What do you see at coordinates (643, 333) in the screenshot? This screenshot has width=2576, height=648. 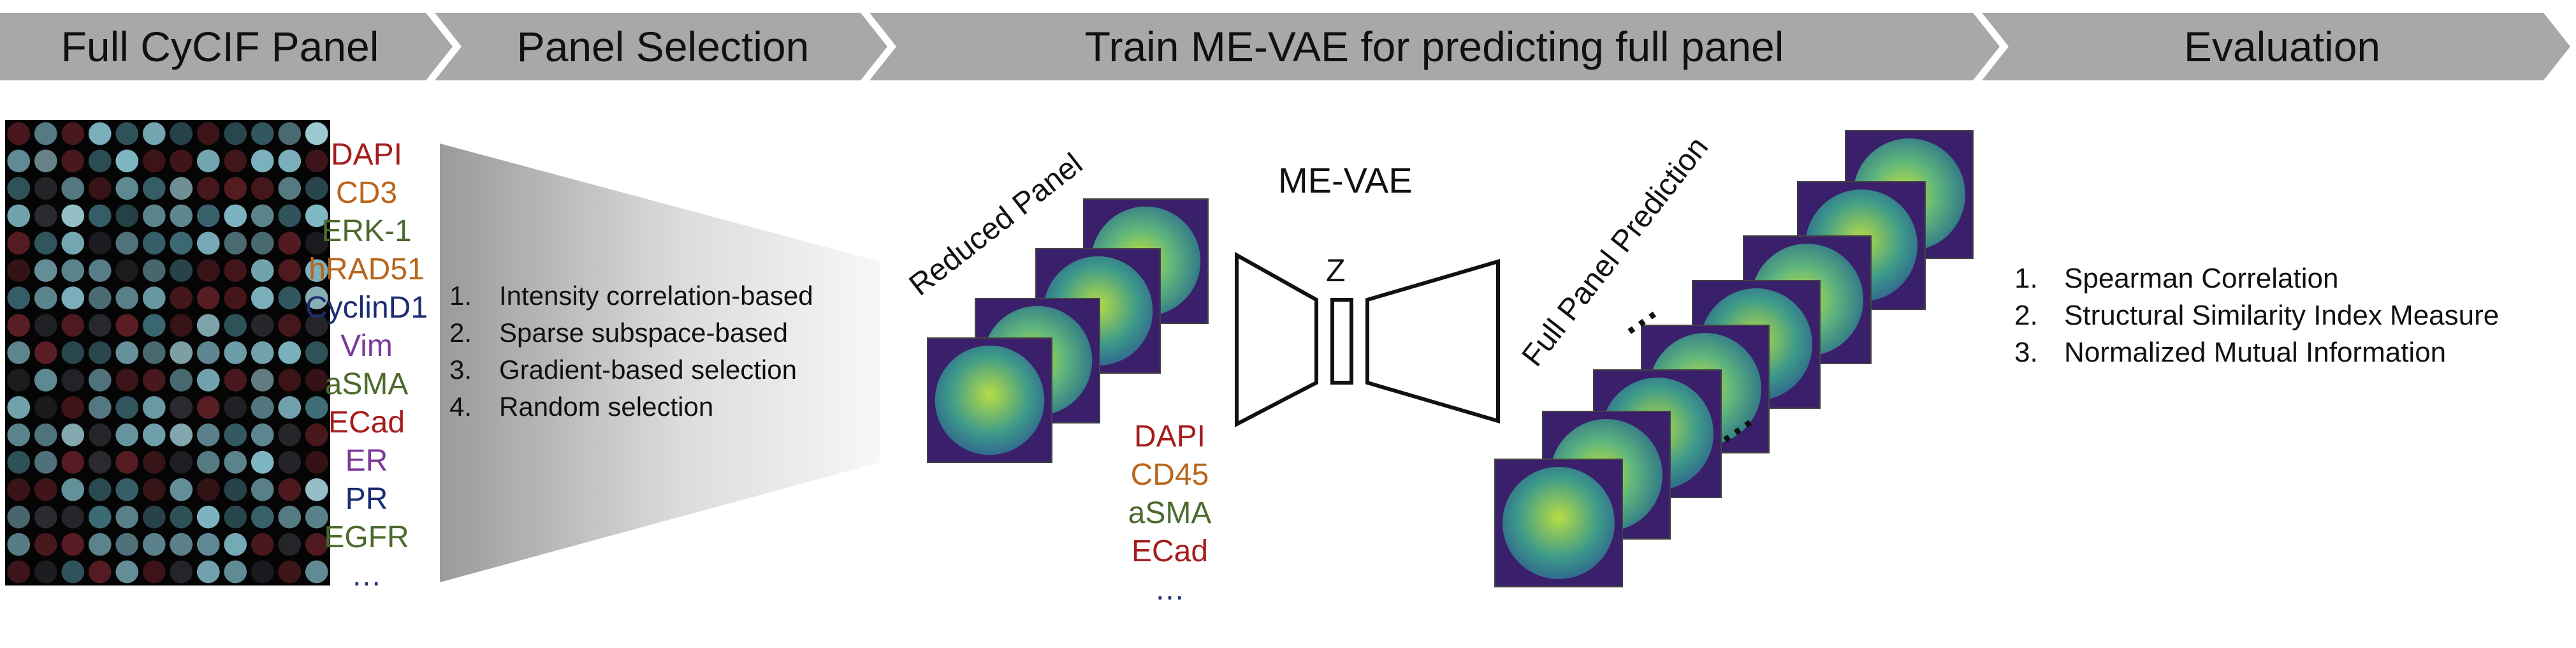 I see `list-item-label: Sparse subspace-based` at bounding box center [643, 333].